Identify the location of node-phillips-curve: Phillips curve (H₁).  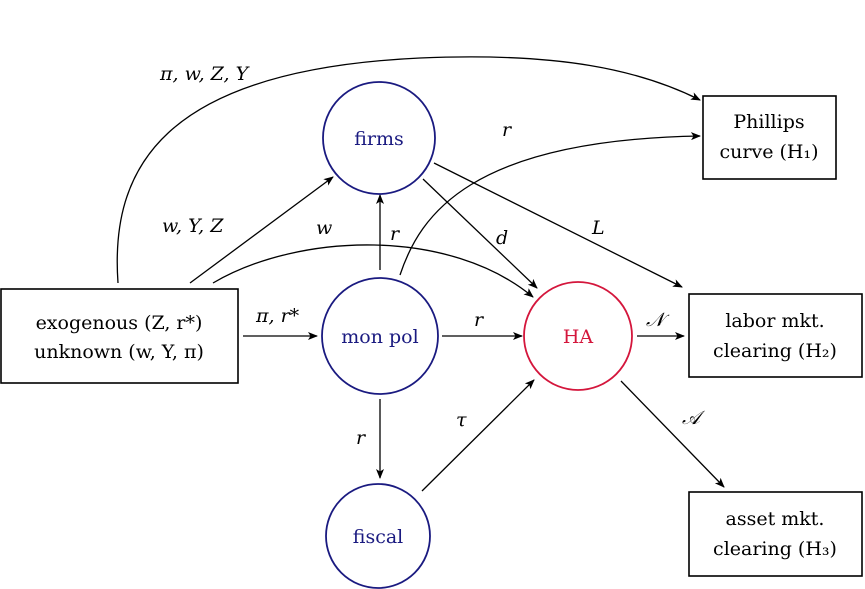
(769, 137).